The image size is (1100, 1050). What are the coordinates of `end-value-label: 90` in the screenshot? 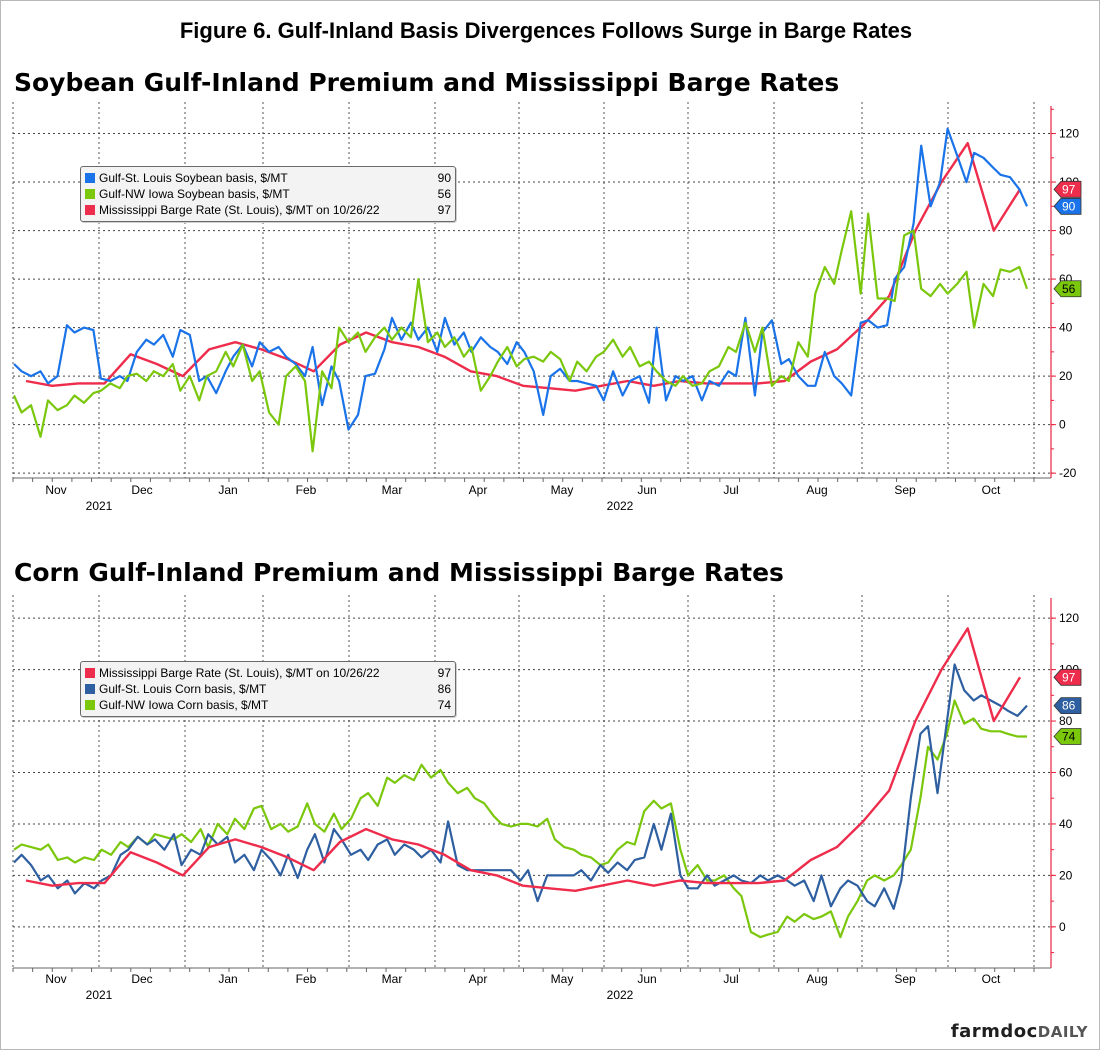 It's located at (1069, 206).